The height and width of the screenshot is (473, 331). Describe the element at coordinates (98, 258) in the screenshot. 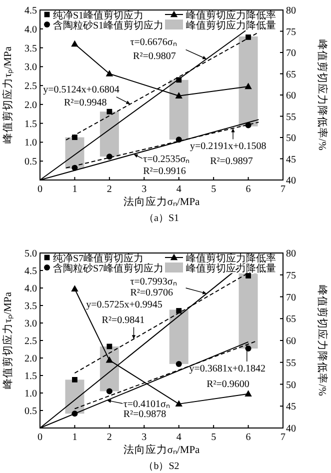

I see `legend-label: 纯净S7峰值剪切应力` at that location.